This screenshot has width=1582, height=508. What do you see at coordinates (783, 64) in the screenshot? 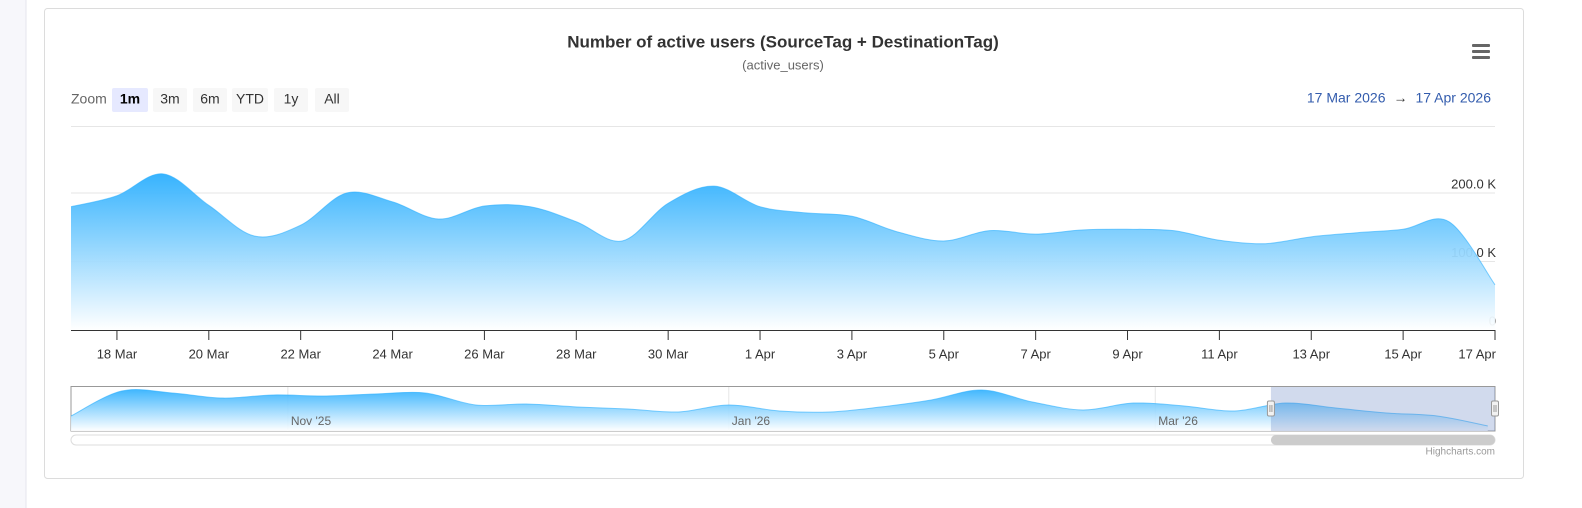
I see `chart-subtitle: (active_users)` at bounding box center [783, 64].